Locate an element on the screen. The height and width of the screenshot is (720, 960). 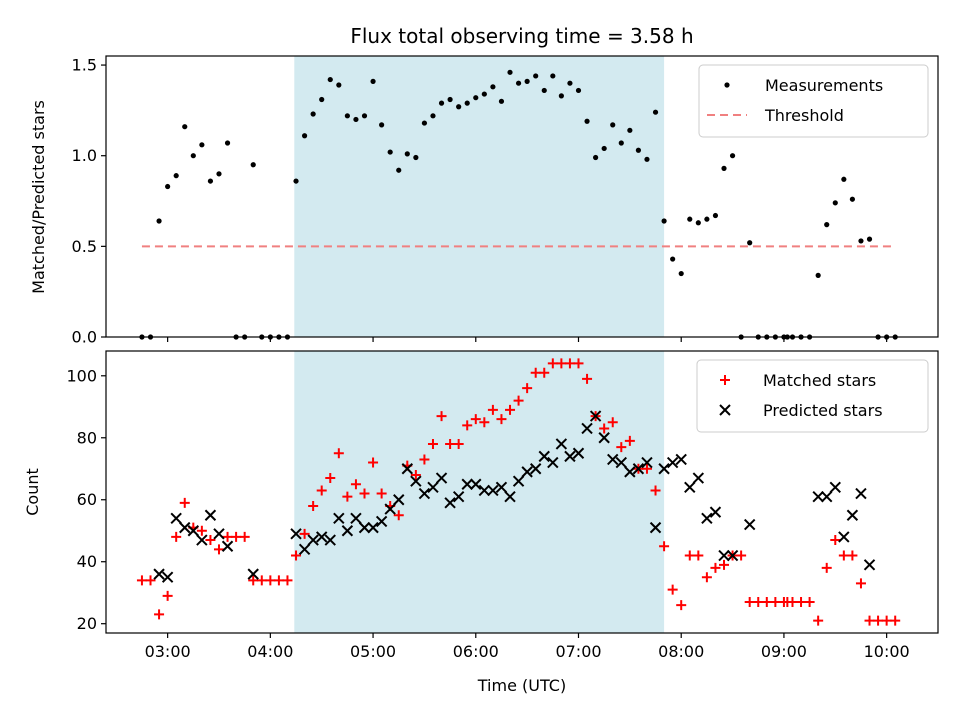
x-tick-label: 04:00 is located at coordinates (270, 651).